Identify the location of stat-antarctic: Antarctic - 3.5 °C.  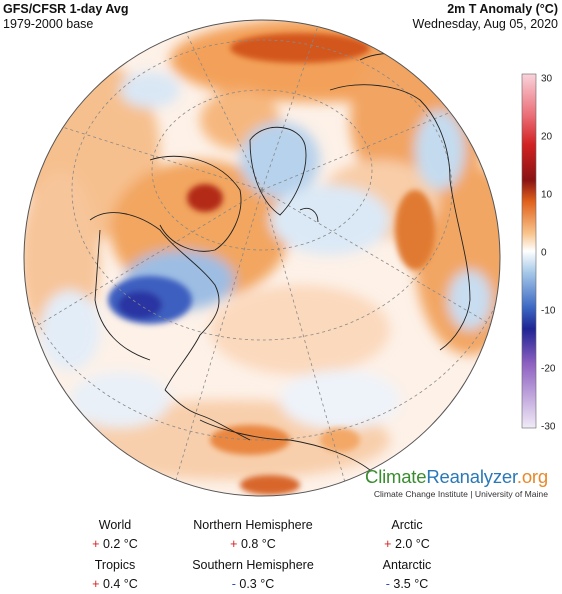
(407, 575).